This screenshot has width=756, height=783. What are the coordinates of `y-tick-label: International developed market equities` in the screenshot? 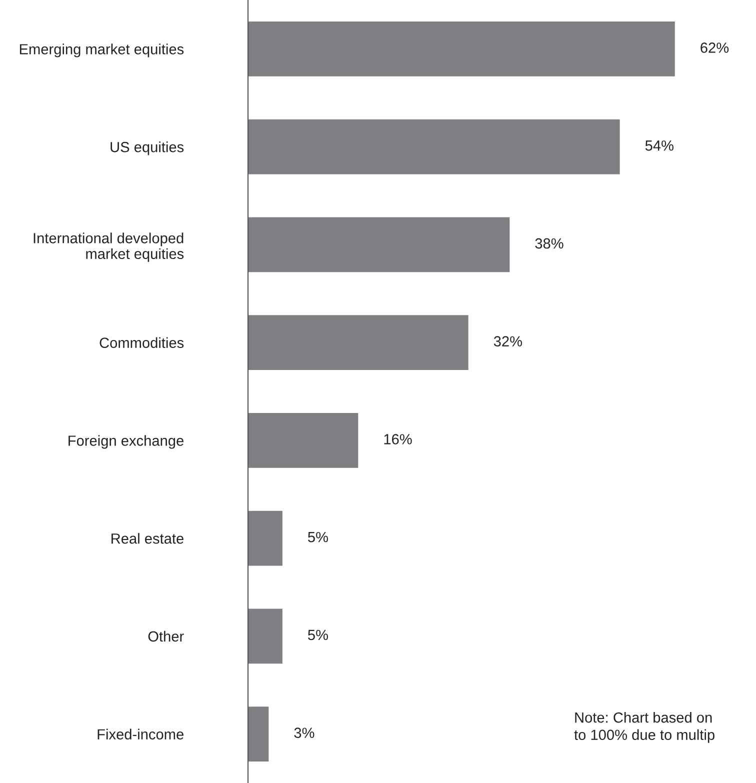 It's located at (109, 247).